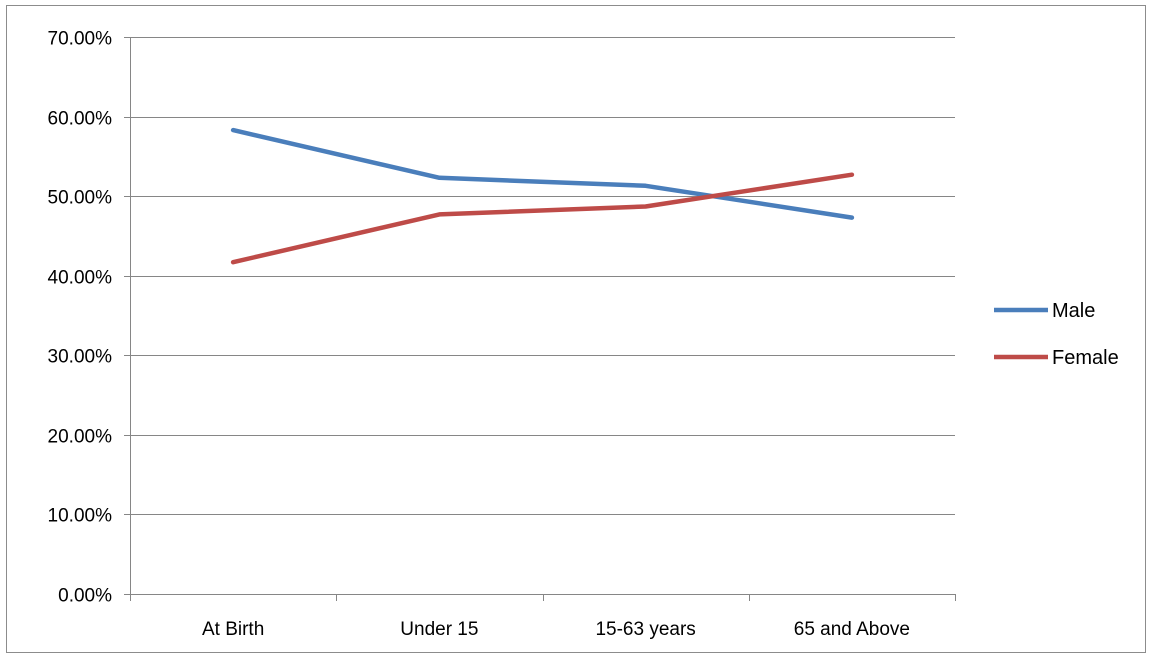 This screenshot has height=658, width=1151. What do you see at coordinates (1056, 334) in the screenshot?
I see `legend: Male Female` at bounding box center [1056, 334].